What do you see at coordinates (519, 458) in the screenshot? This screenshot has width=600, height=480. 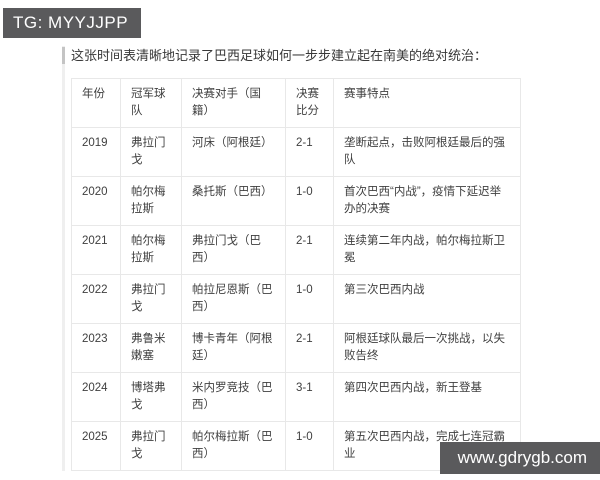 I see `website-watermark: www.gdrygb.com` at bounding box center [519, 458].